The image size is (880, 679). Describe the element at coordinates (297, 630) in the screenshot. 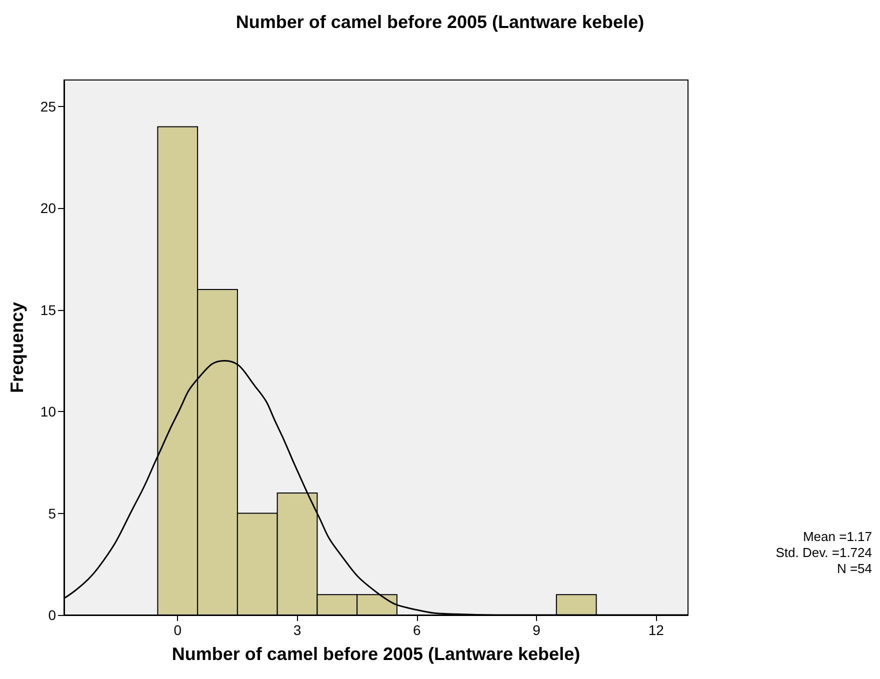

I see `x-tick-label: 3` at that location.